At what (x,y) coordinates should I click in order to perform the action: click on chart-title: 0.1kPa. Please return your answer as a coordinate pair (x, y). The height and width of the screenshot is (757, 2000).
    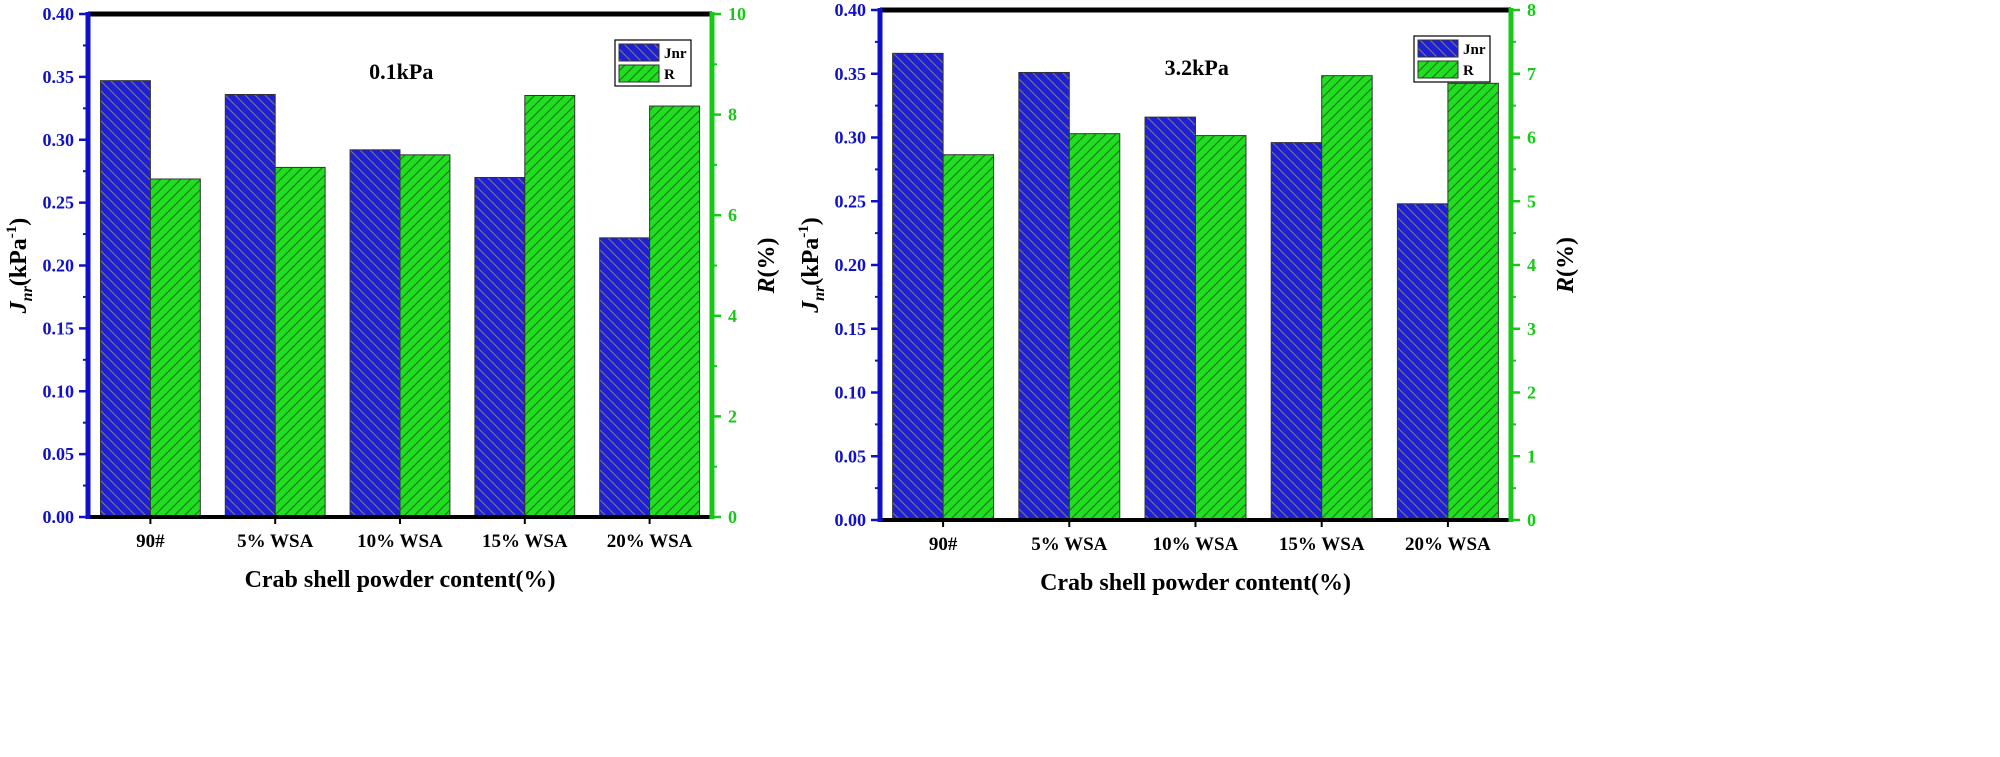
    Looking at the image, I should click on (401, 71).